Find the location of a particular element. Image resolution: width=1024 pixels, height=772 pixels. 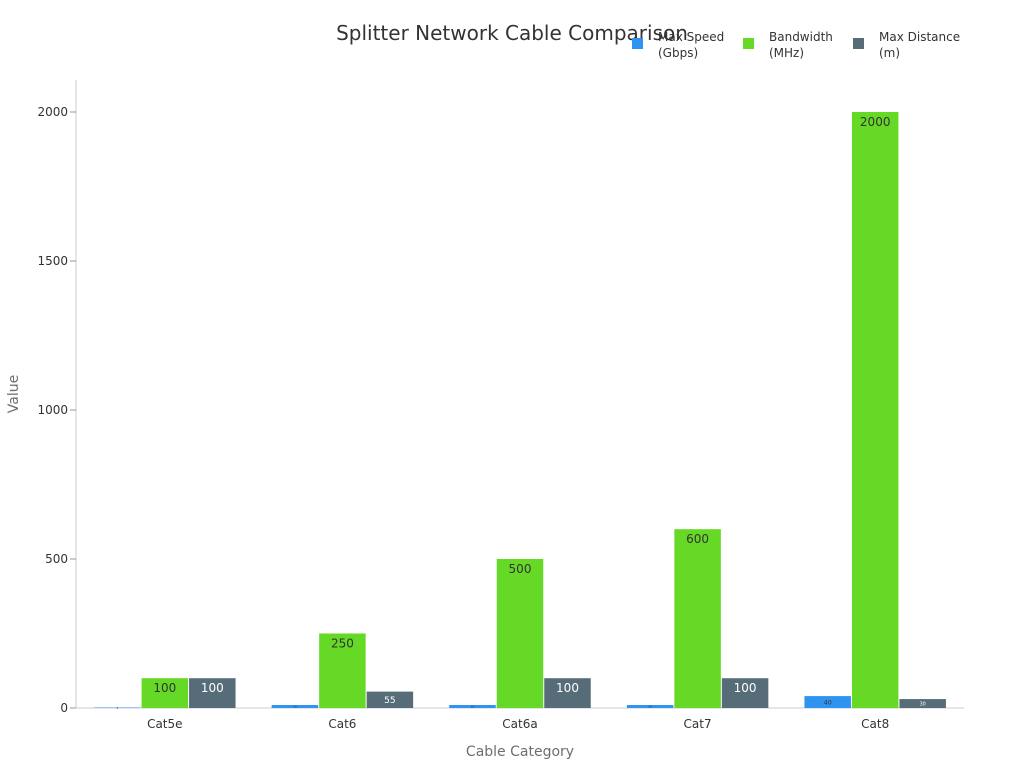

bar-value-label: 30 is located at coordinates (923, 704).